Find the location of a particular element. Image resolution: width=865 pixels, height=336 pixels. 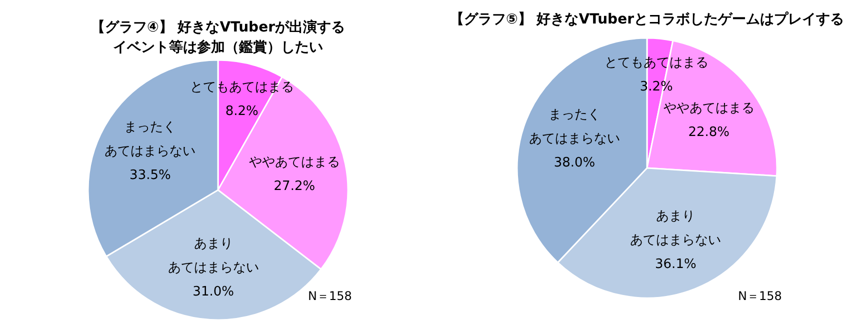

data-label: 36.1% is located at coordinates (675, 264).